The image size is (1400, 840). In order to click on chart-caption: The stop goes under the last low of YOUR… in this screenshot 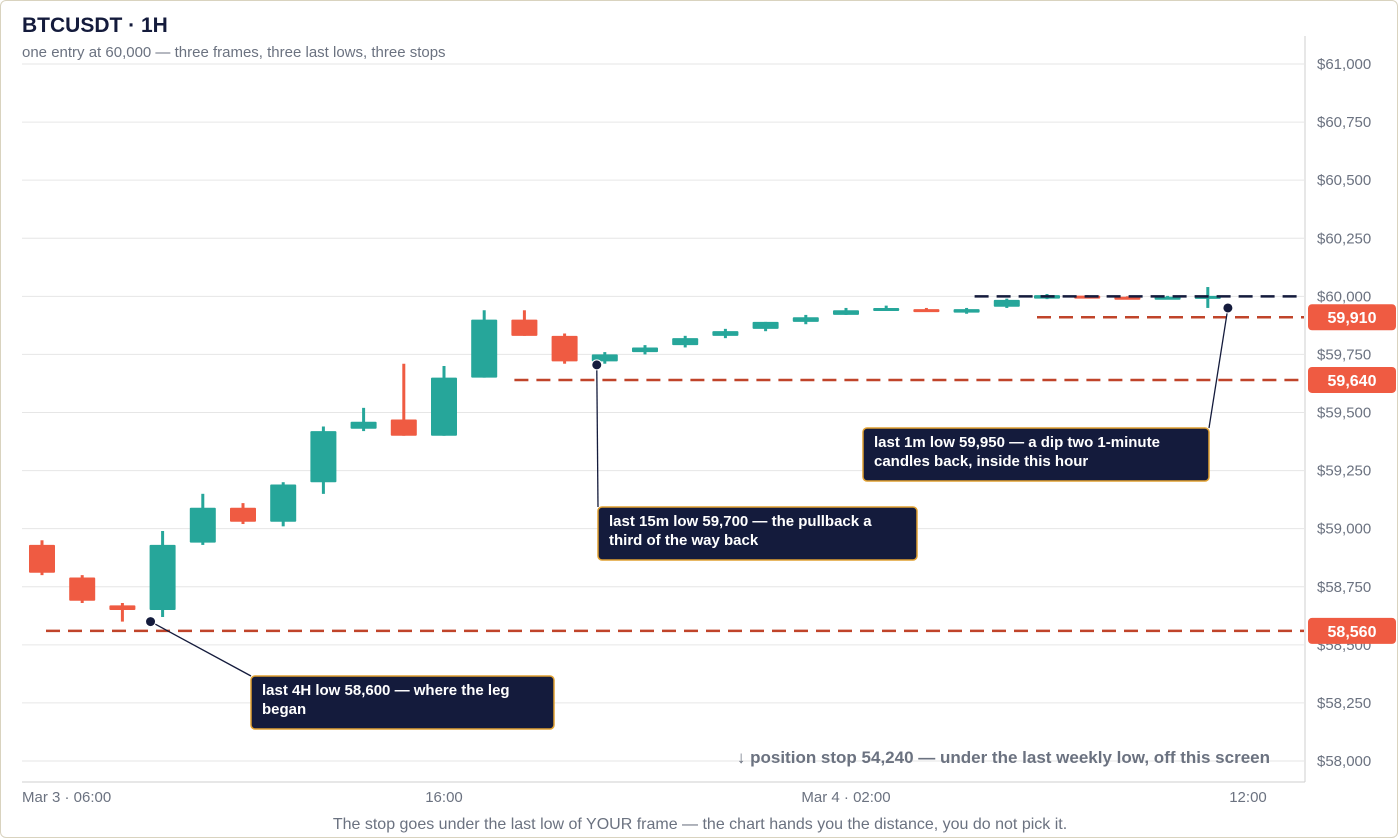, I will do `click(700, 824)`.